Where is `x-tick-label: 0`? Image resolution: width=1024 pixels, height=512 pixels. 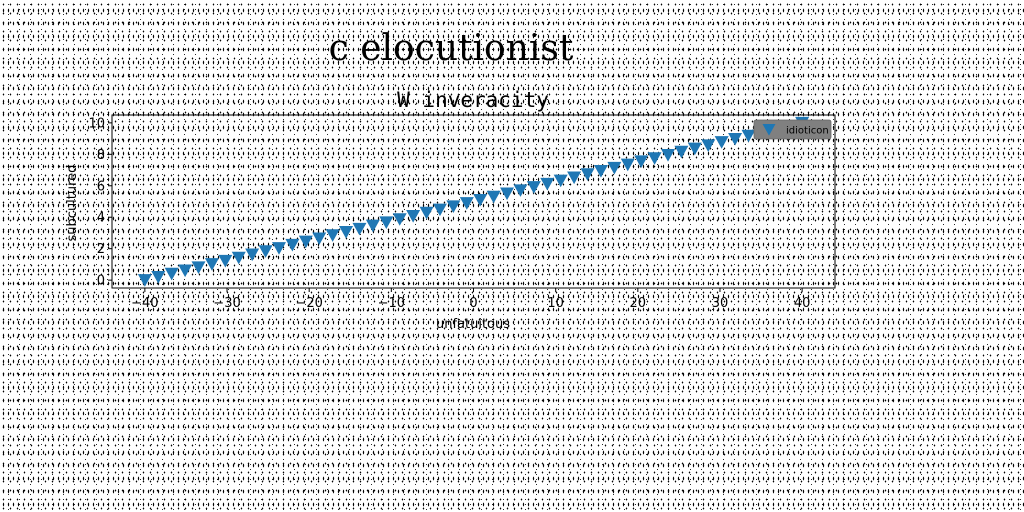
x-tick-label: 0 is located at coordinates (473, 303).